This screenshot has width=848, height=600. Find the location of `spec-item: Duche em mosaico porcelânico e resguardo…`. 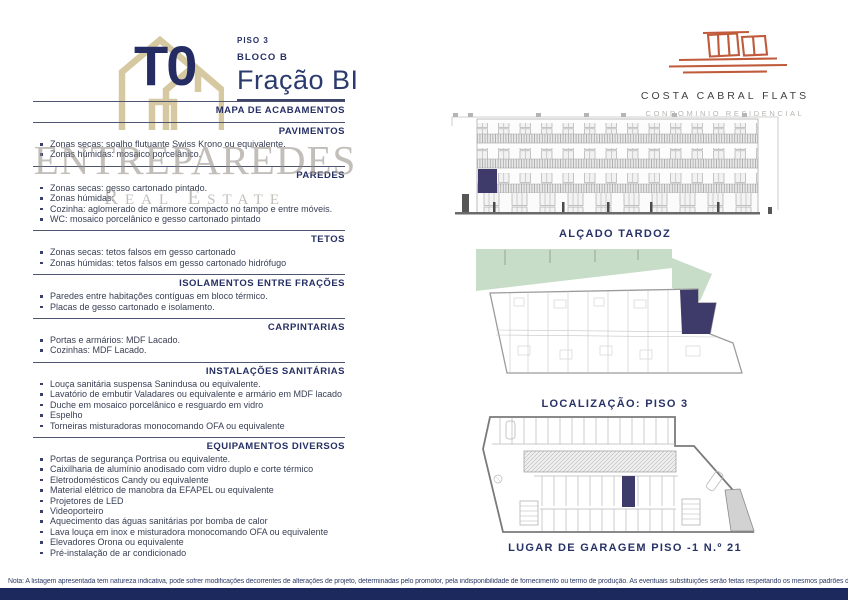

spec-item: Duche em mosaico porcelânico e resguardo… is located at coordinates (189, 405).